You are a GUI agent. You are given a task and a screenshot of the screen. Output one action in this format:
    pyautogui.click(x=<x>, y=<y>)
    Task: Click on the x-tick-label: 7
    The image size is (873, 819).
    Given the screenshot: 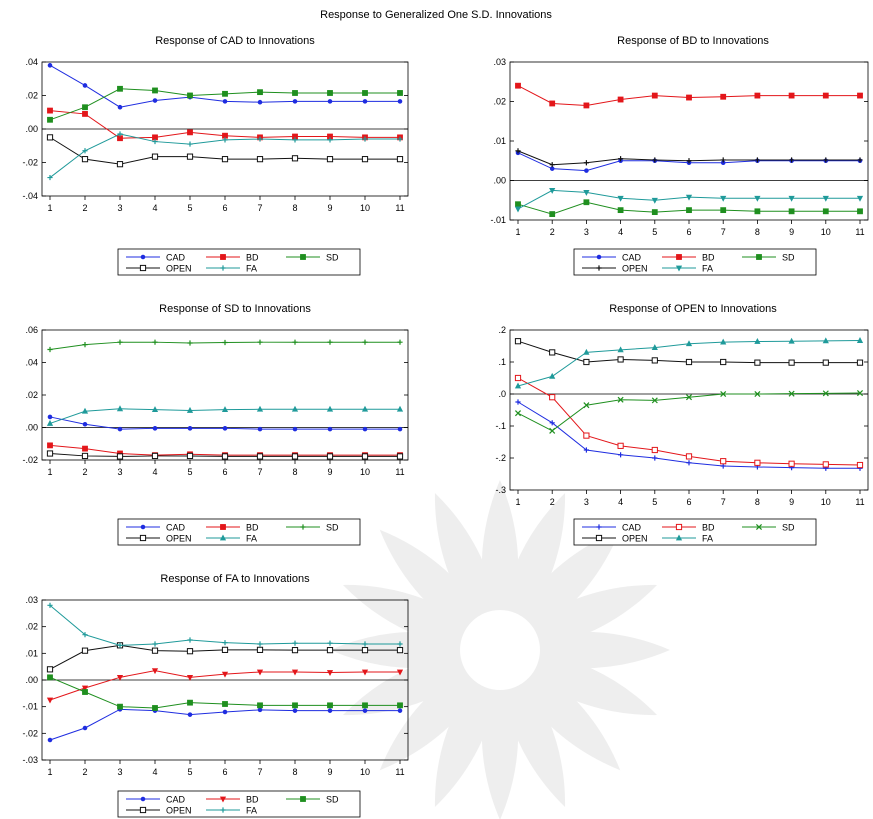 What is the action you would take?
    pyautogui.click(x=723, y=502)
    